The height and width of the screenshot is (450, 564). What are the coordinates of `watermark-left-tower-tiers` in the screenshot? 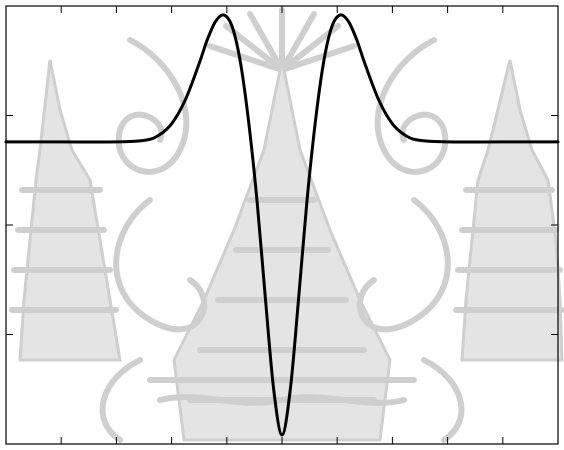 It's located at (64, 250).